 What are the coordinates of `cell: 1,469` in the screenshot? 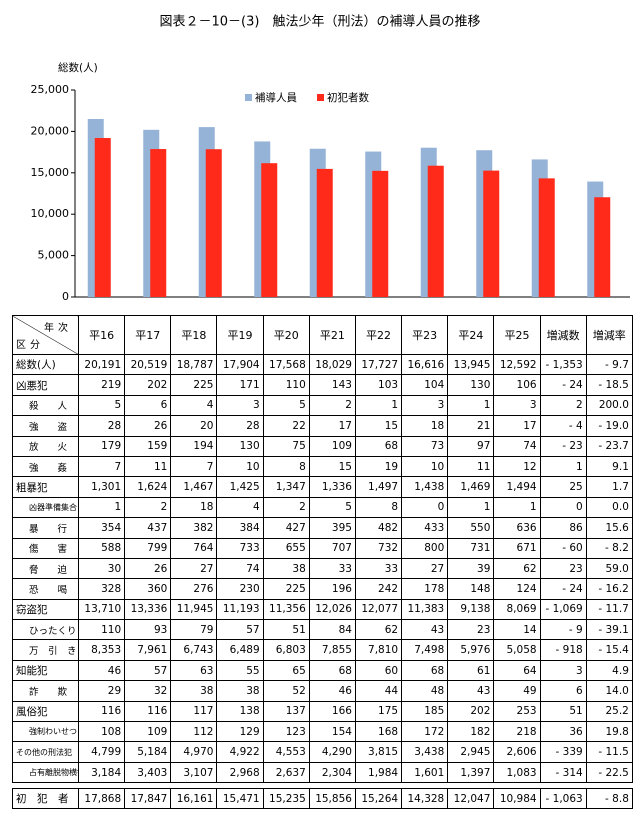 It's located at (471, 487).